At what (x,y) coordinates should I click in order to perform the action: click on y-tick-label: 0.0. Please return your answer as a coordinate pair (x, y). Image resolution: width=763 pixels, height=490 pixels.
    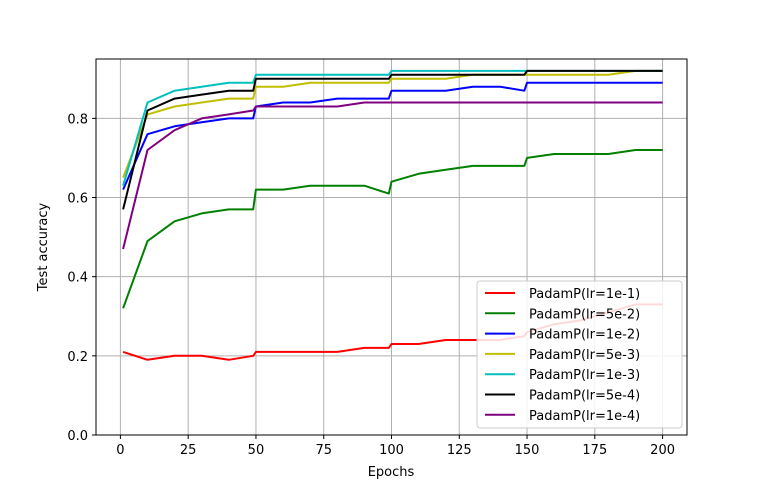
    Looking at the image, I should click on (77, 436).